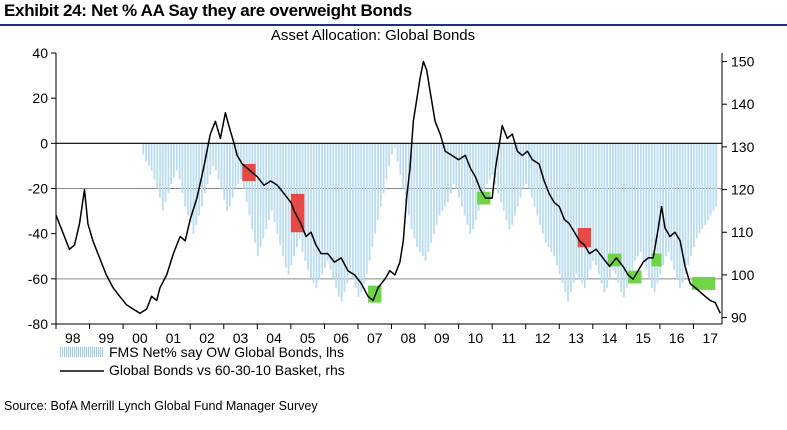 This screenshot has height=430, width=787. I want to click on highlight-box-green, so click(703, 283).